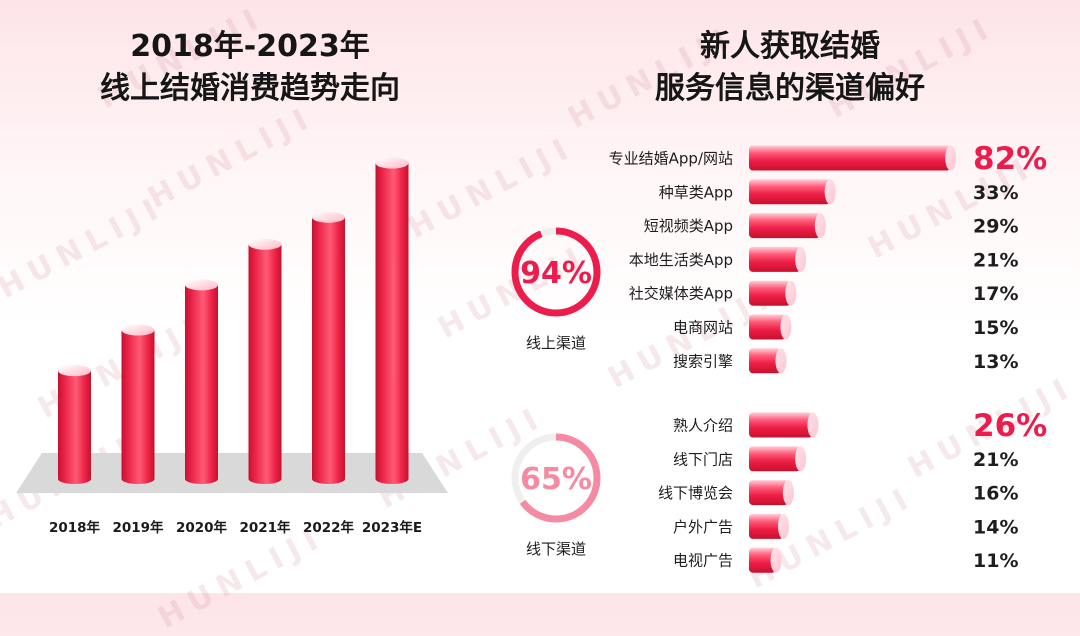 Image resolution: width=1080 pixels, height=636 pixels. I want to click on hbar-熟人介绍, so click(781, 425).